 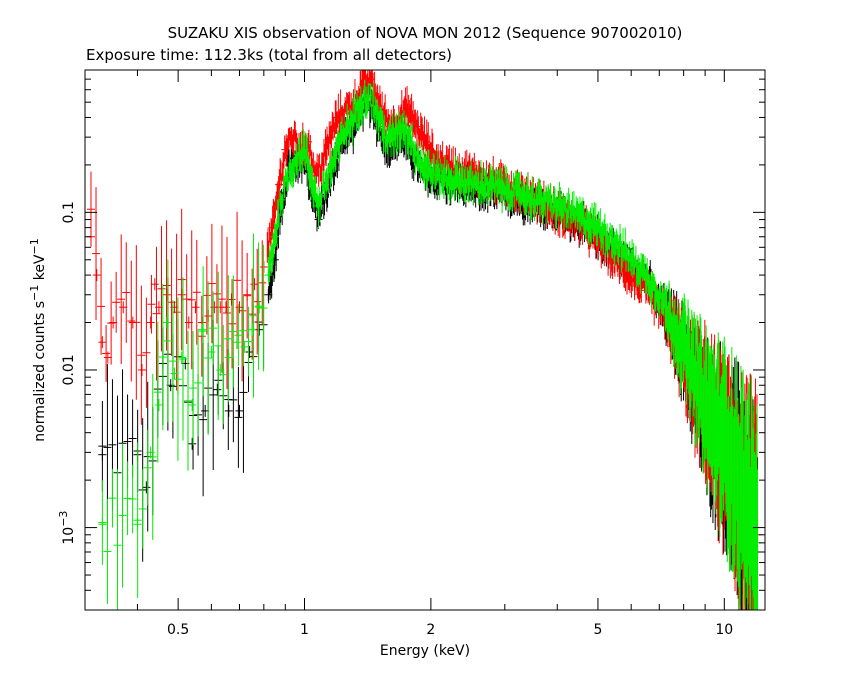 I want to click on y-axis-label-part: keV, so click(x=40, y=269).